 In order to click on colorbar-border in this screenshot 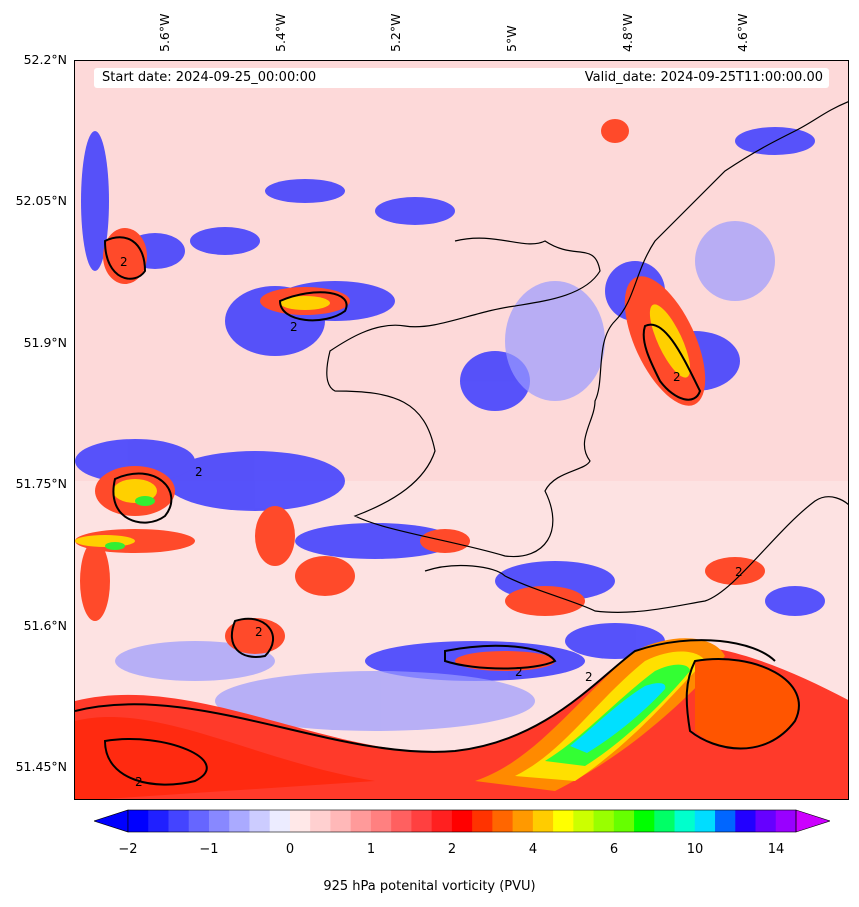, I will do `click(462, 821)`.